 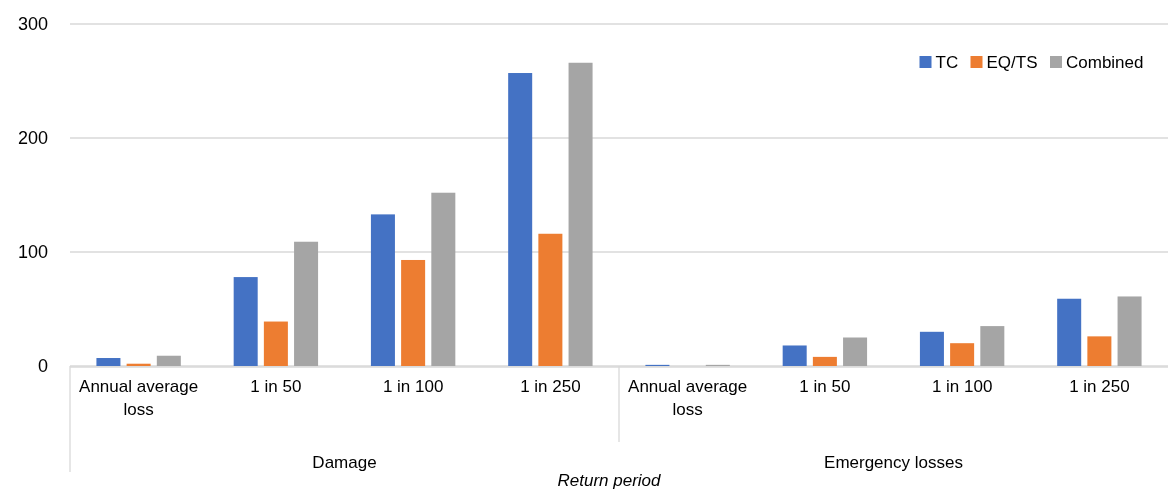 What do you see at coordinates (344, 462) in the screenshot?
I see `text: Damage` at bounding box center [344, 462].